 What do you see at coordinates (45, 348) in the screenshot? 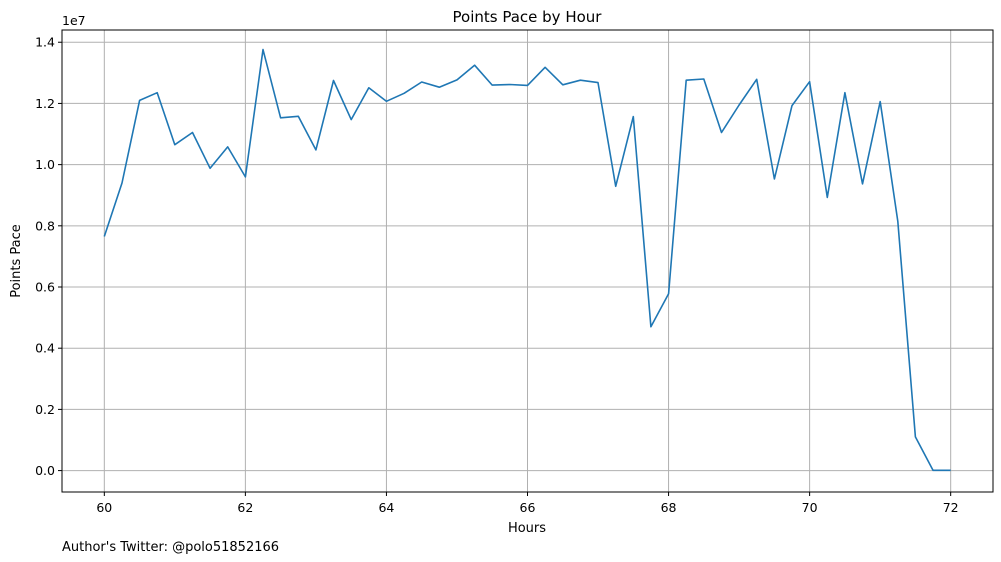
I see `y-tick-label: 0.4` at bounding box center [45, 348].